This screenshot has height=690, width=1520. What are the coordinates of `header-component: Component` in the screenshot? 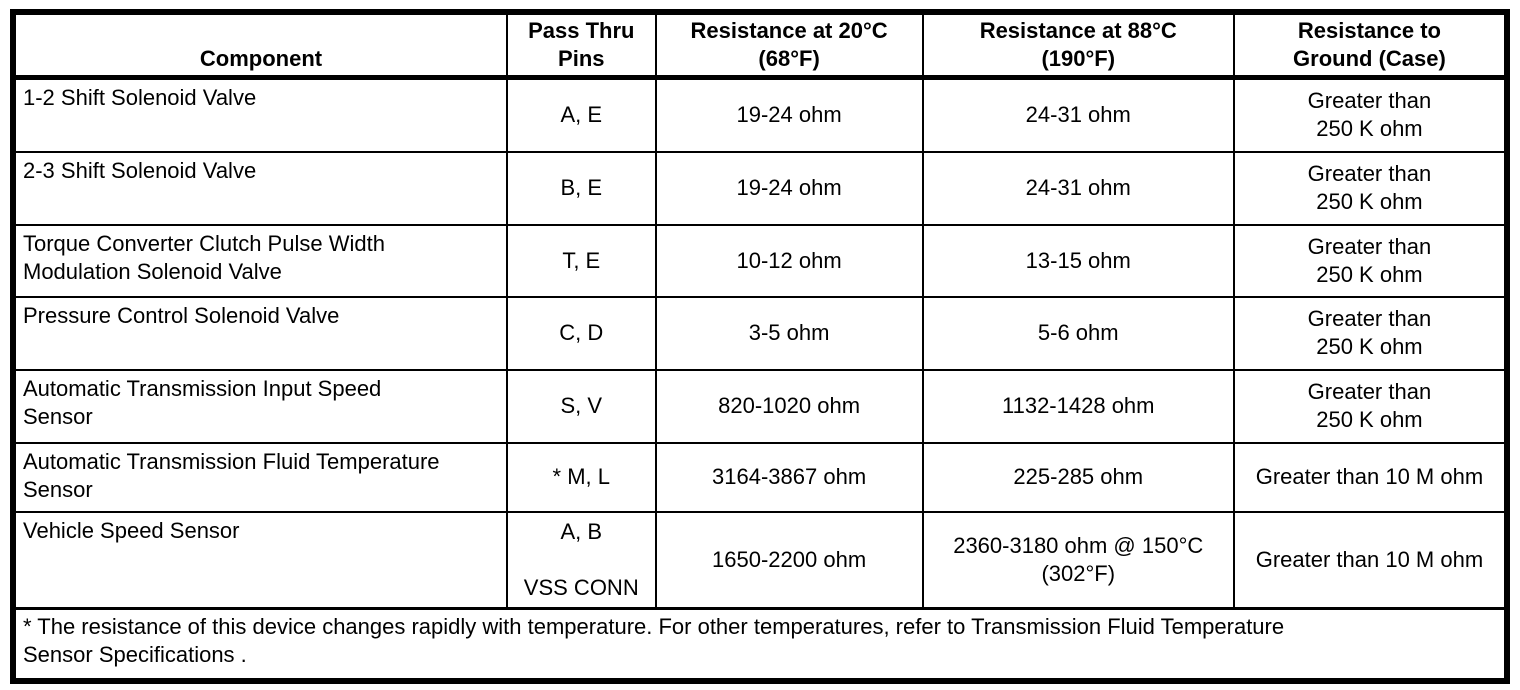 It's located at (260, 45).